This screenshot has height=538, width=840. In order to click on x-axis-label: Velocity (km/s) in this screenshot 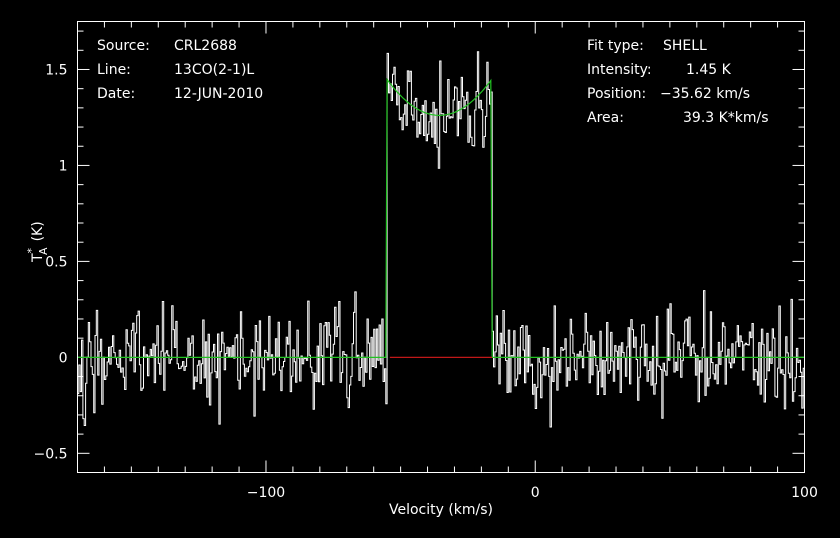, I will do `click(441, 510)`.